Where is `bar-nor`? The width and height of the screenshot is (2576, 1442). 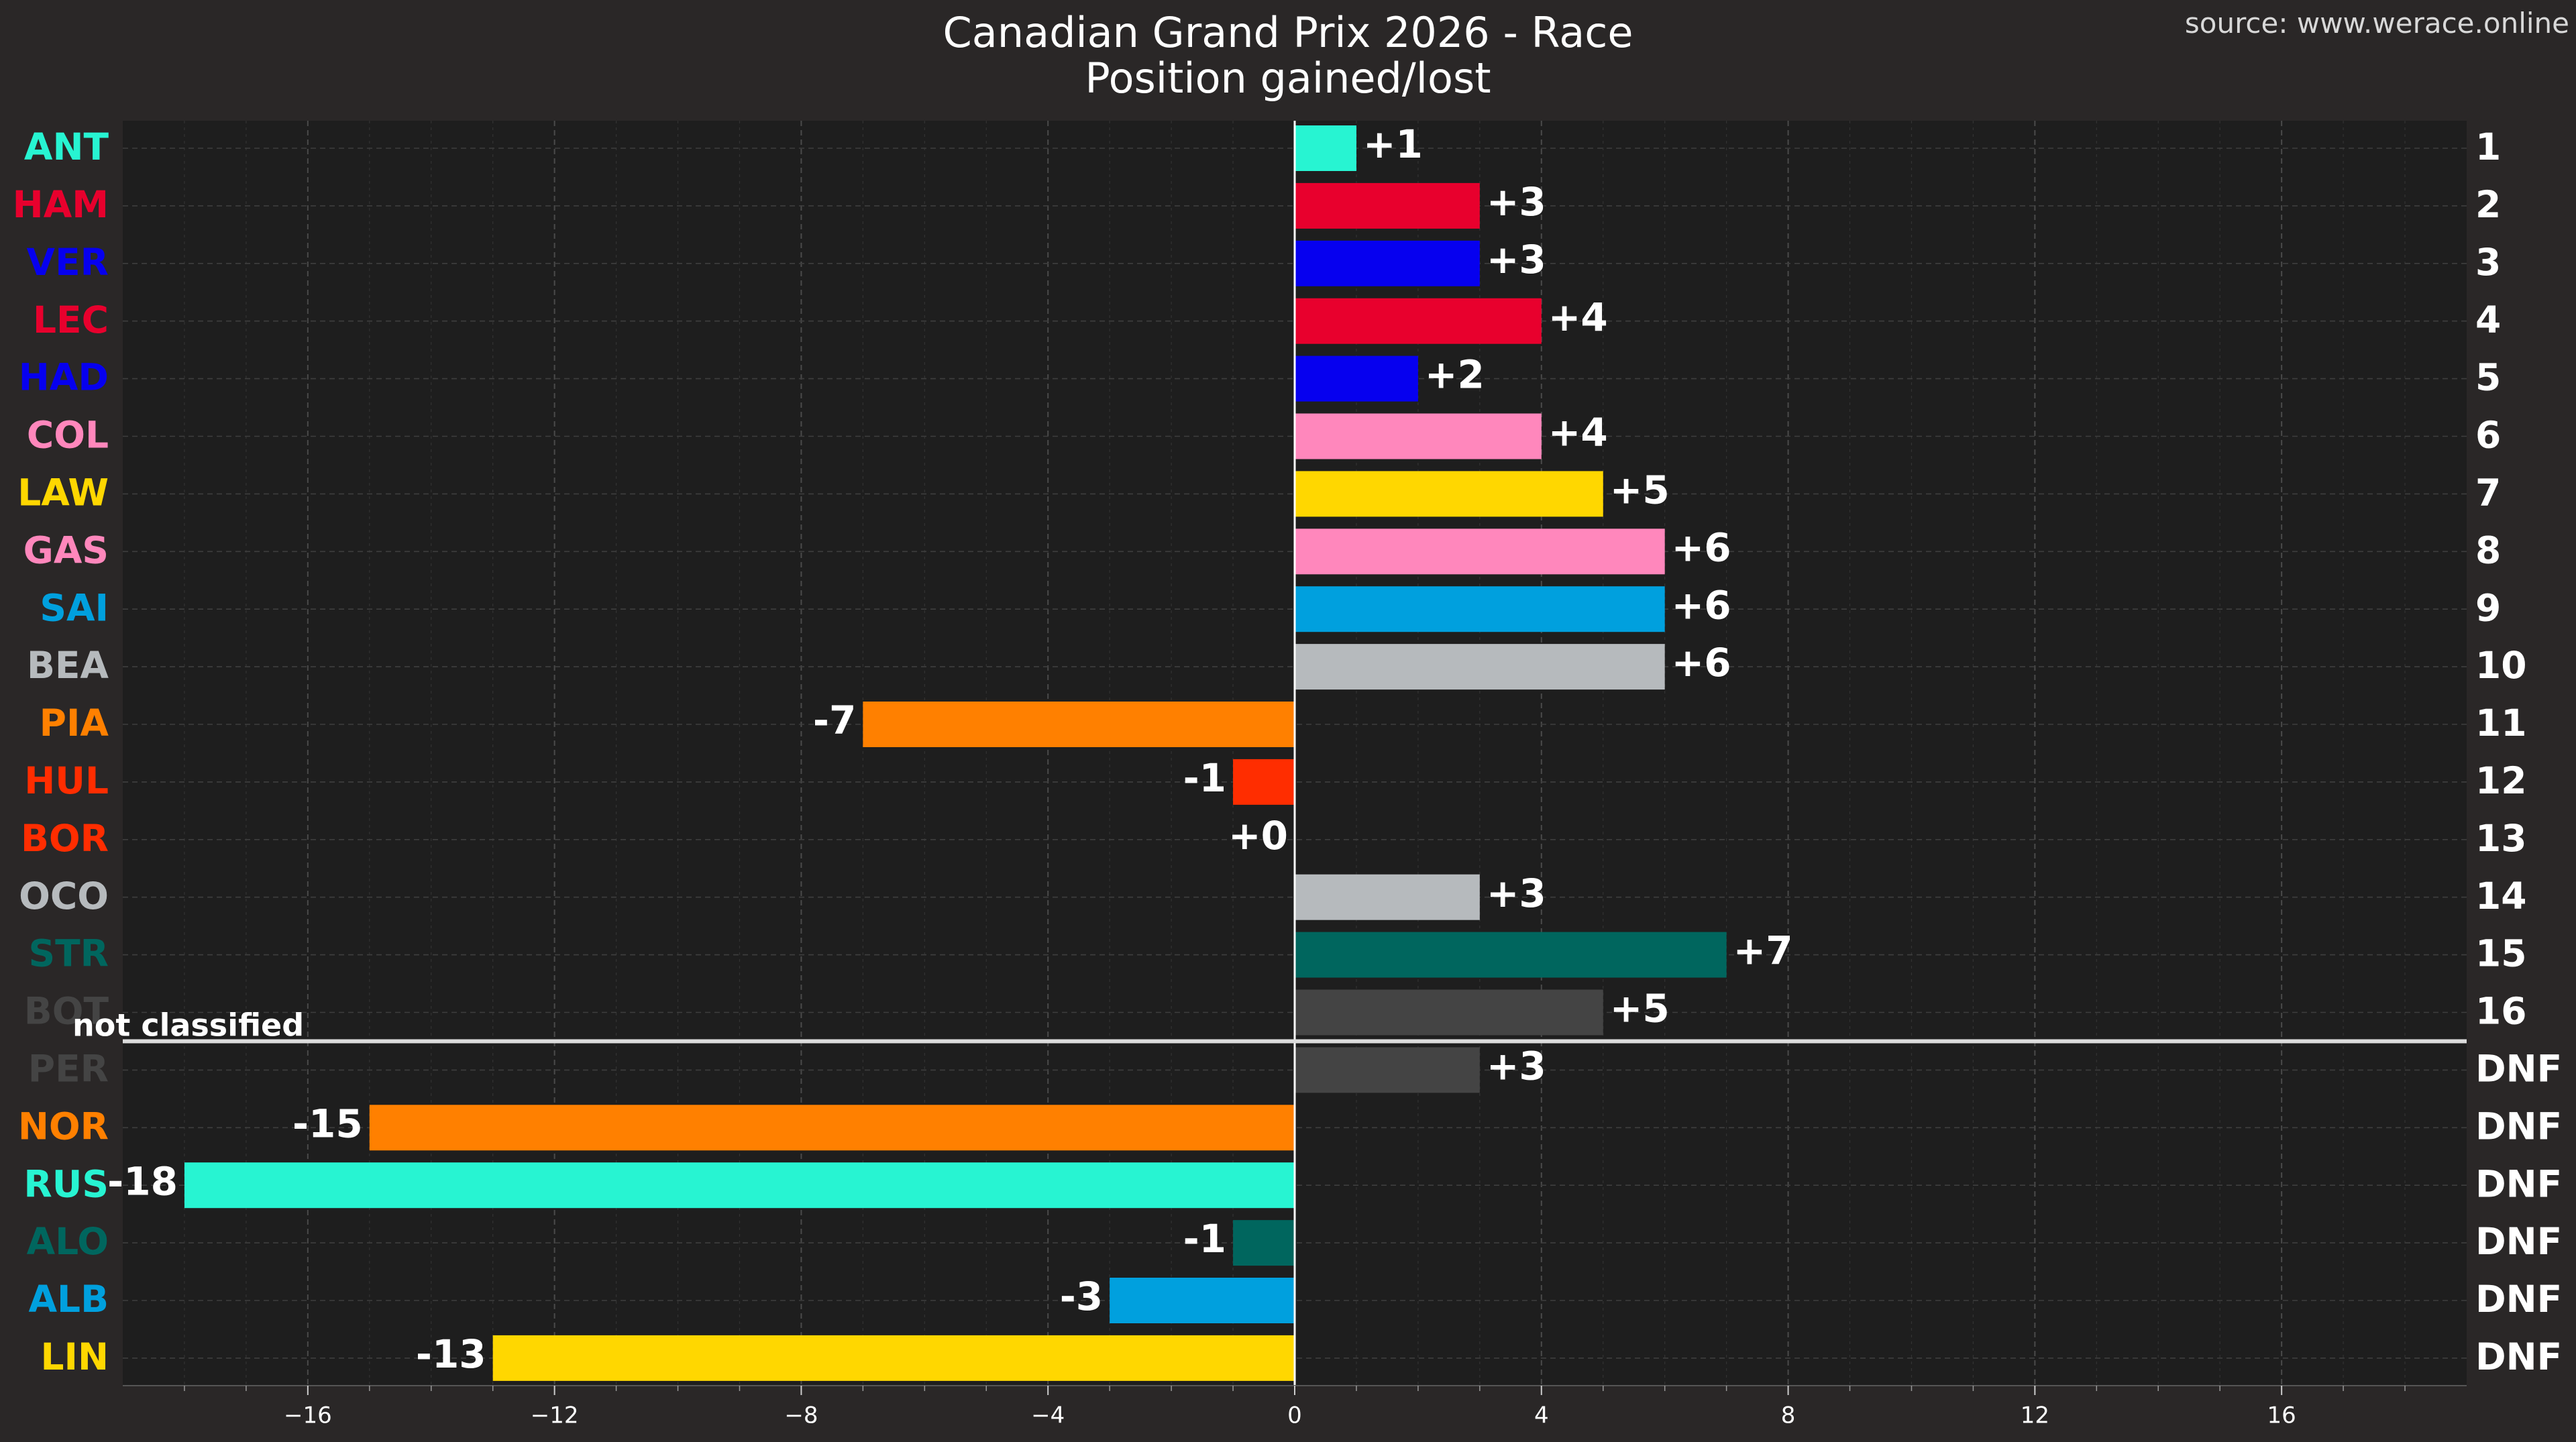 bar-nor is located at coordinates (832, 1128).